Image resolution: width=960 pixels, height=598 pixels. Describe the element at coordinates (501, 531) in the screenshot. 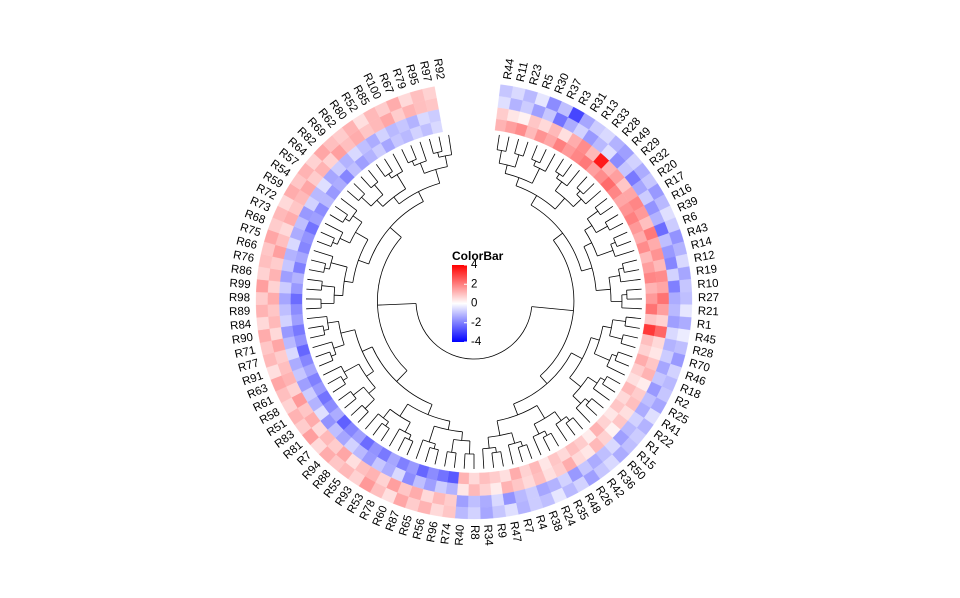

I see `row-label: R9` at that location.